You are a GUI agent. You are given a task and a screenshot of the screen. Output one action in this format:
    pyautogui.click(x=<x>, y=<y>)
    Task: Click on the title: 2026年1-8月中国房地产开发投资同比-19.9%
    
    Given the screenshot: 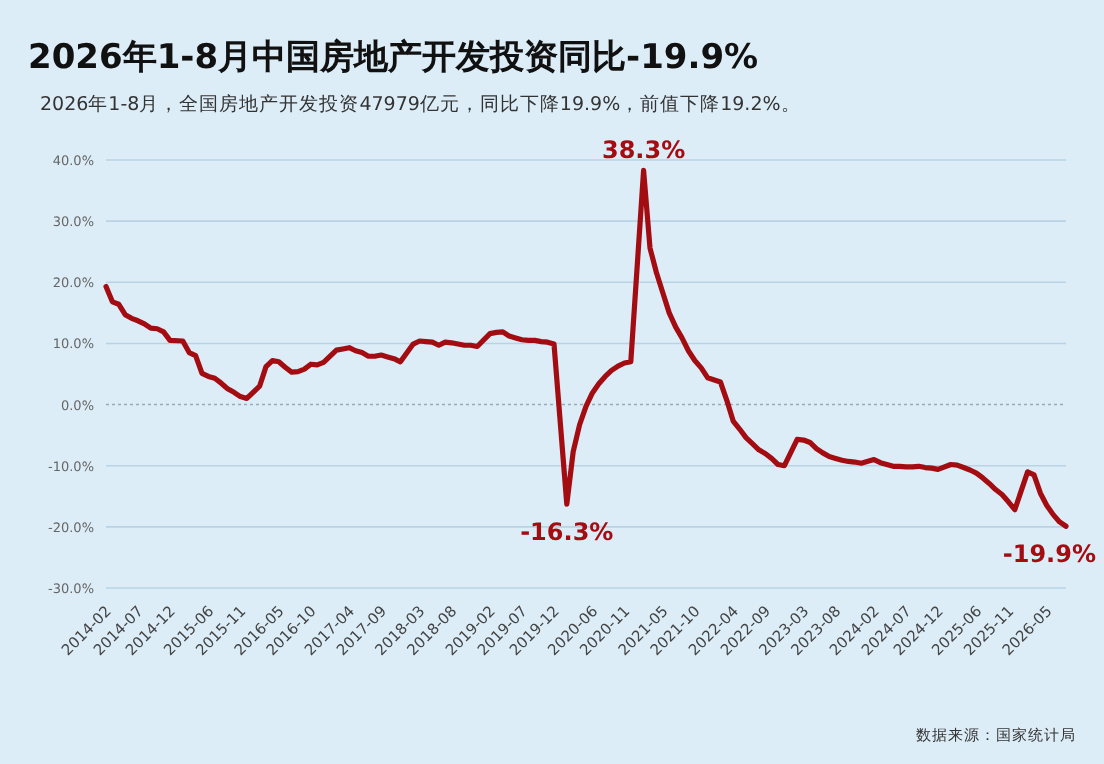 What is the action you would take?
    pyautogui.click(x=393, y=58)
    